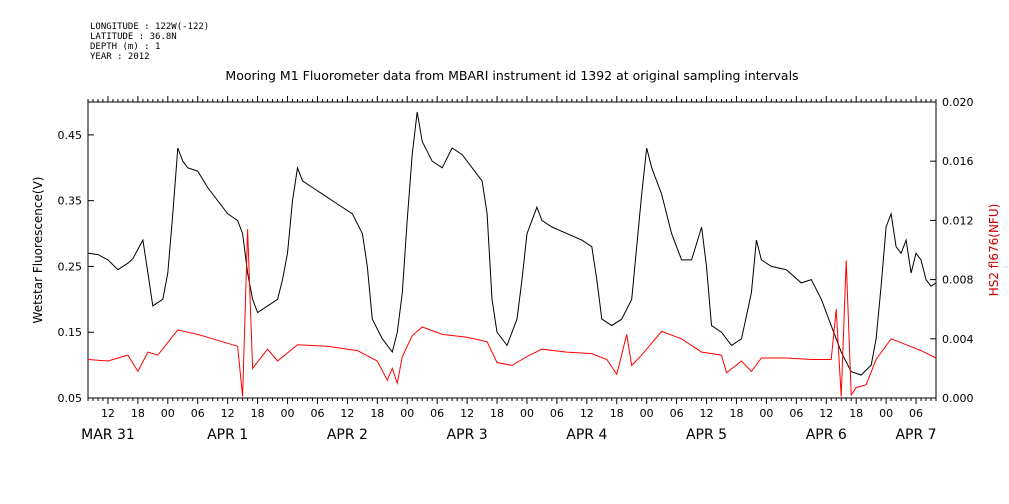  What do you see at coordinates (38, 250) in the screenshot?
I see `y-axis-label: Wetstar Fluorescence(V)` at bounding box center [38, 250].